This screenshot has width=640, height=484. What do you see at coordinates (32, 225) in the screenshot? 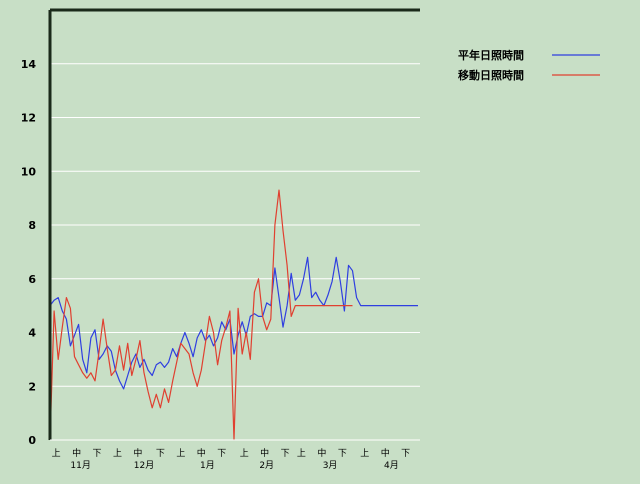
I see `y-tick-label: 8` at bounding box center [32, 225].